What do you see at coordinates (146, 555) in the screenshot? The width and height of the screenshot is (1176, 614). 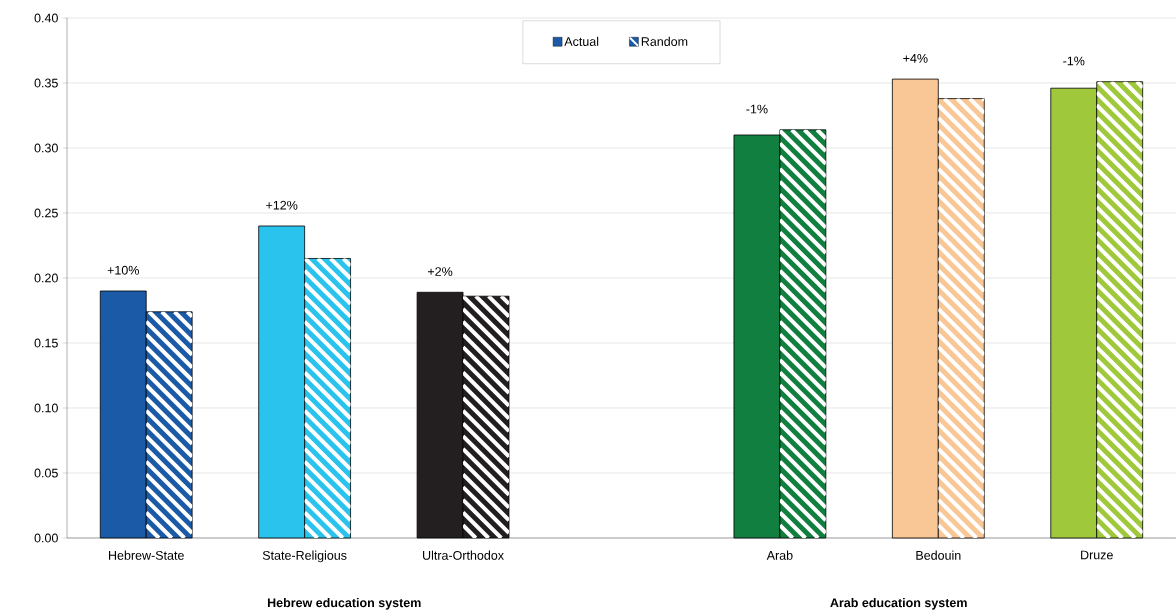 I see `x-tick-label: Hebrew-State` at bounding box center [146, 555].